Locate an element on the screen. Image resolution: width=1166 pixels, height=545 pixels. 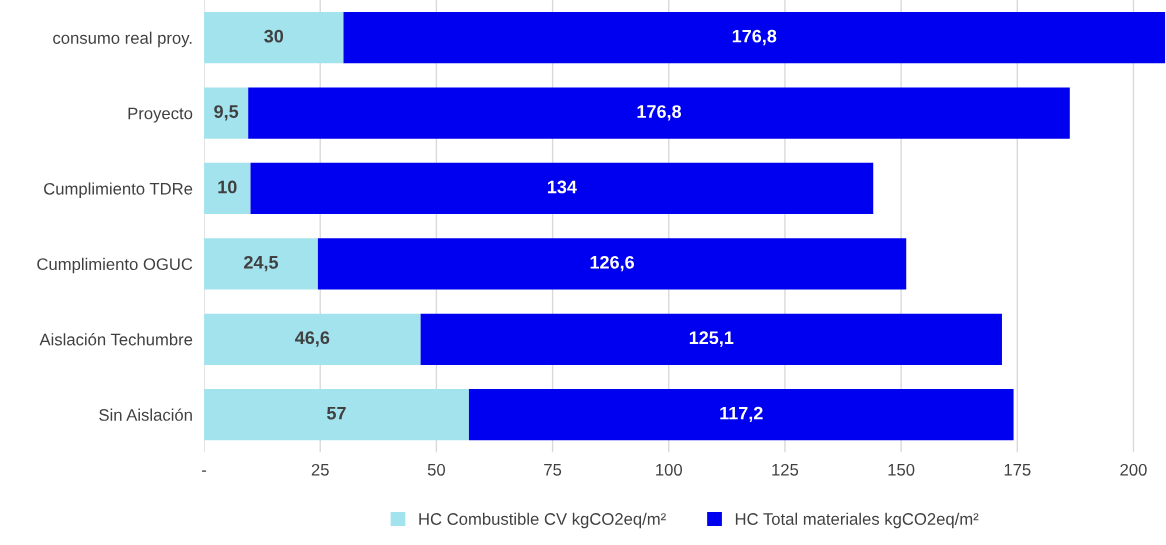
data-label: 134 is located at coordinates (562, 187).